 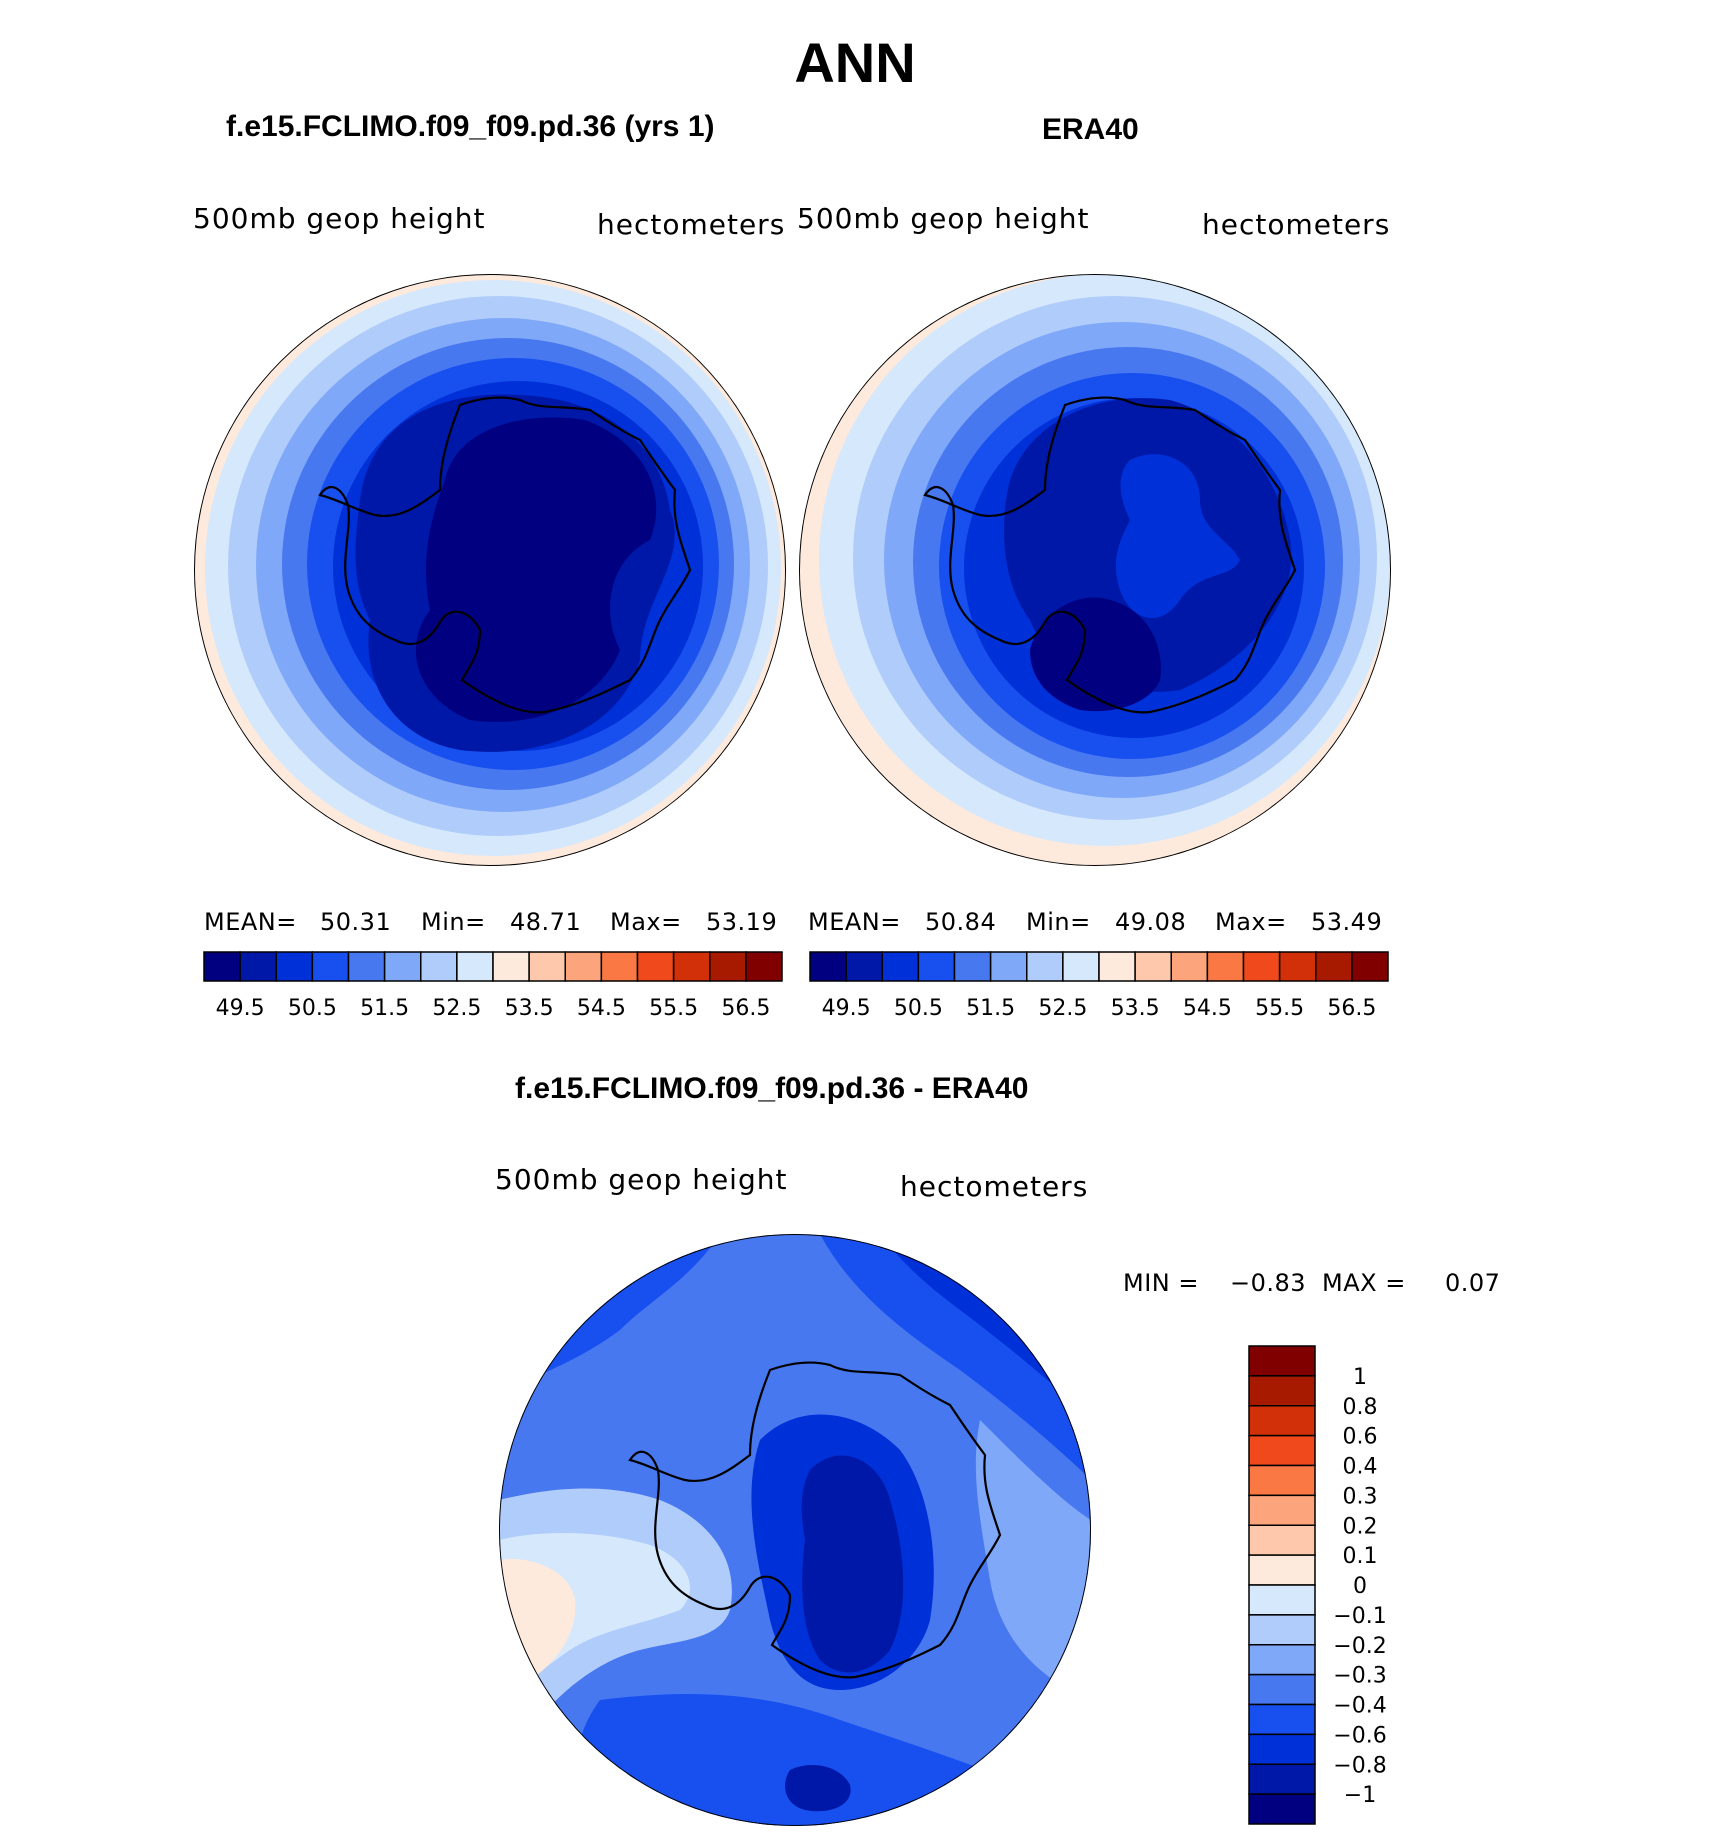 I want to click on diff-variable-label: 500mb geop height, so click(x=641, y=1179).